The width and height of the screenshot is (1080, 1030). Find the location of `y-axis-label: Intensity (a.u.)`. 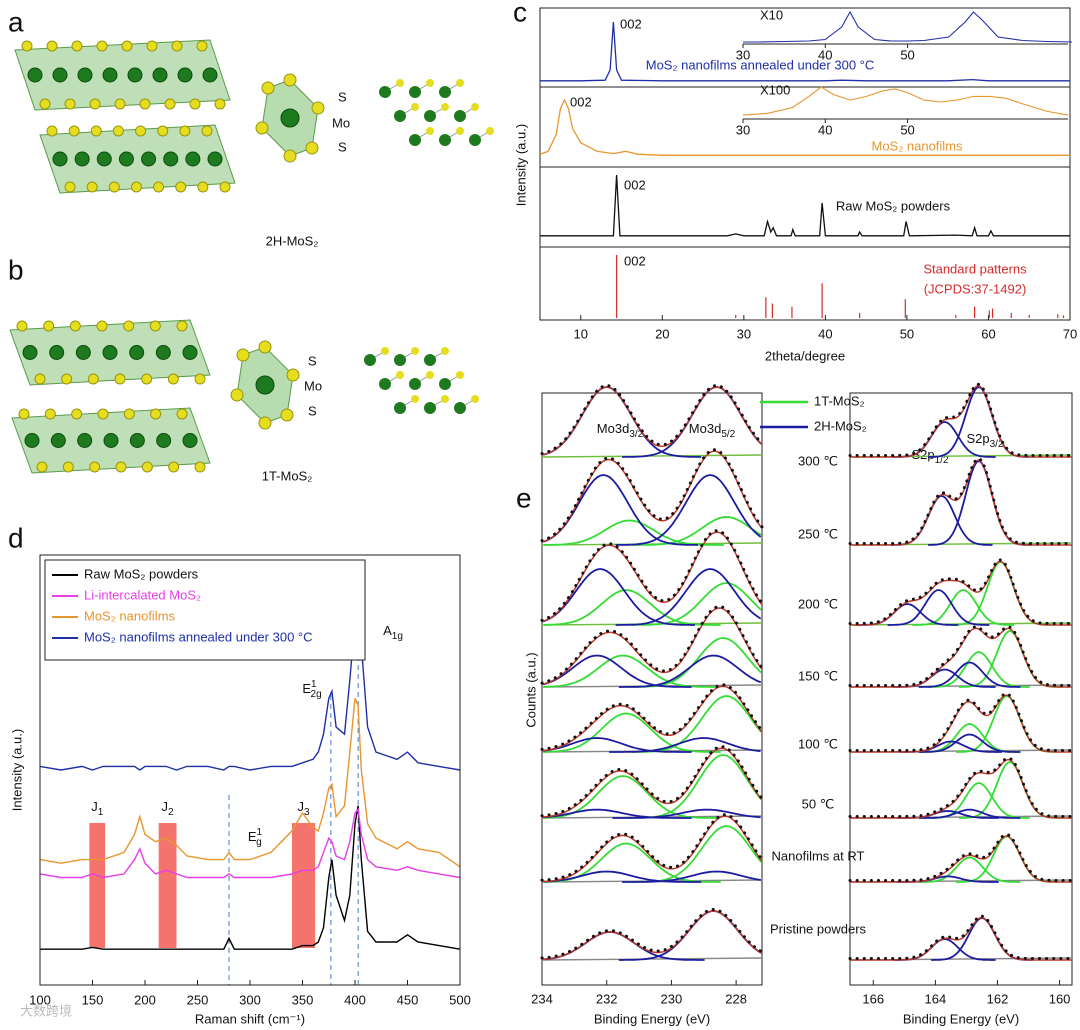

y-axis-label: Intensity (a.u.) is located at coordinates (16, 770).